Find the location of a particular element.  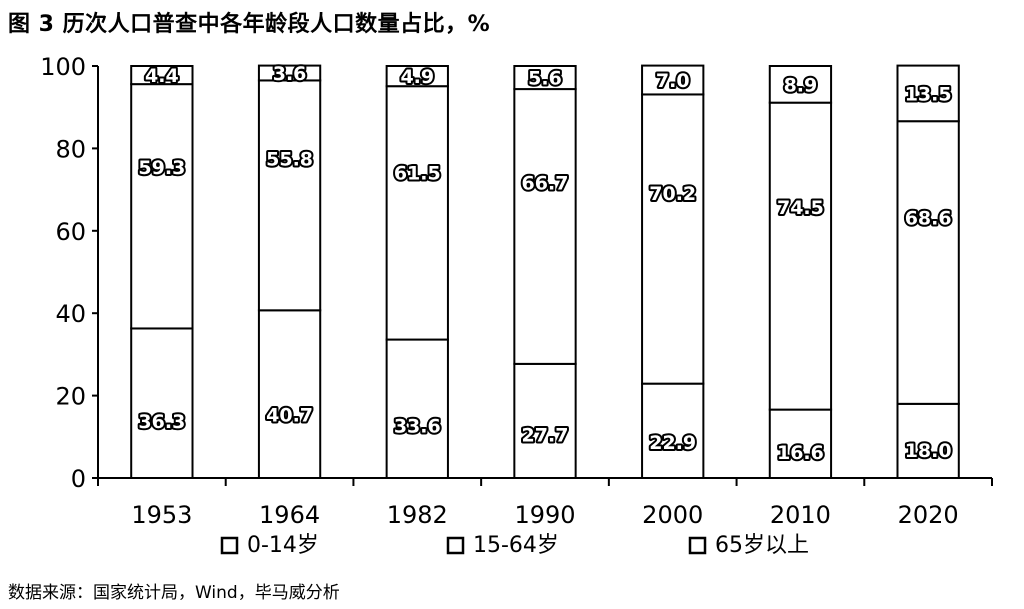

y-tick-label: 0 is located at coordinates (78, 479).